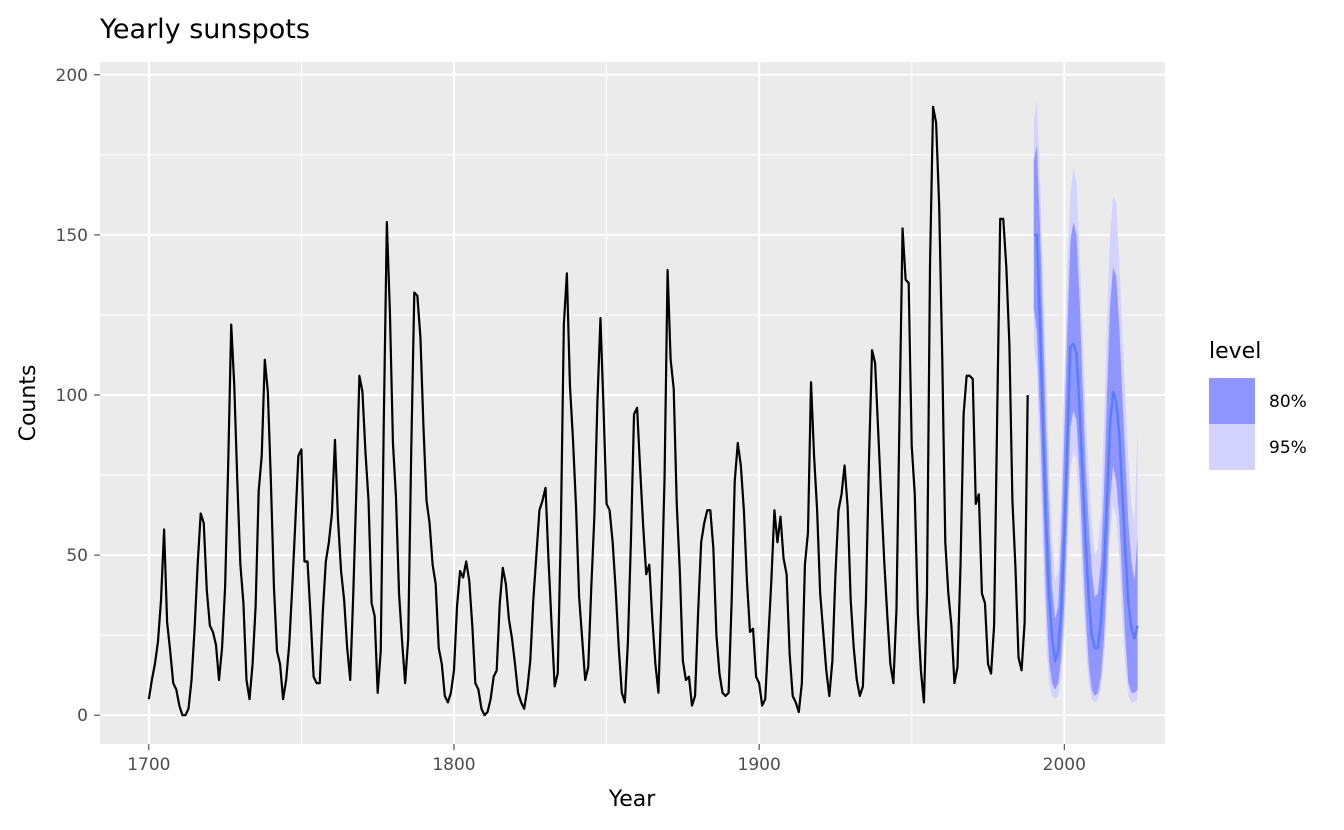 This screenshot has height=830, width=1344. I want to click on legend-label-80: 80%, so click(1288, 402).